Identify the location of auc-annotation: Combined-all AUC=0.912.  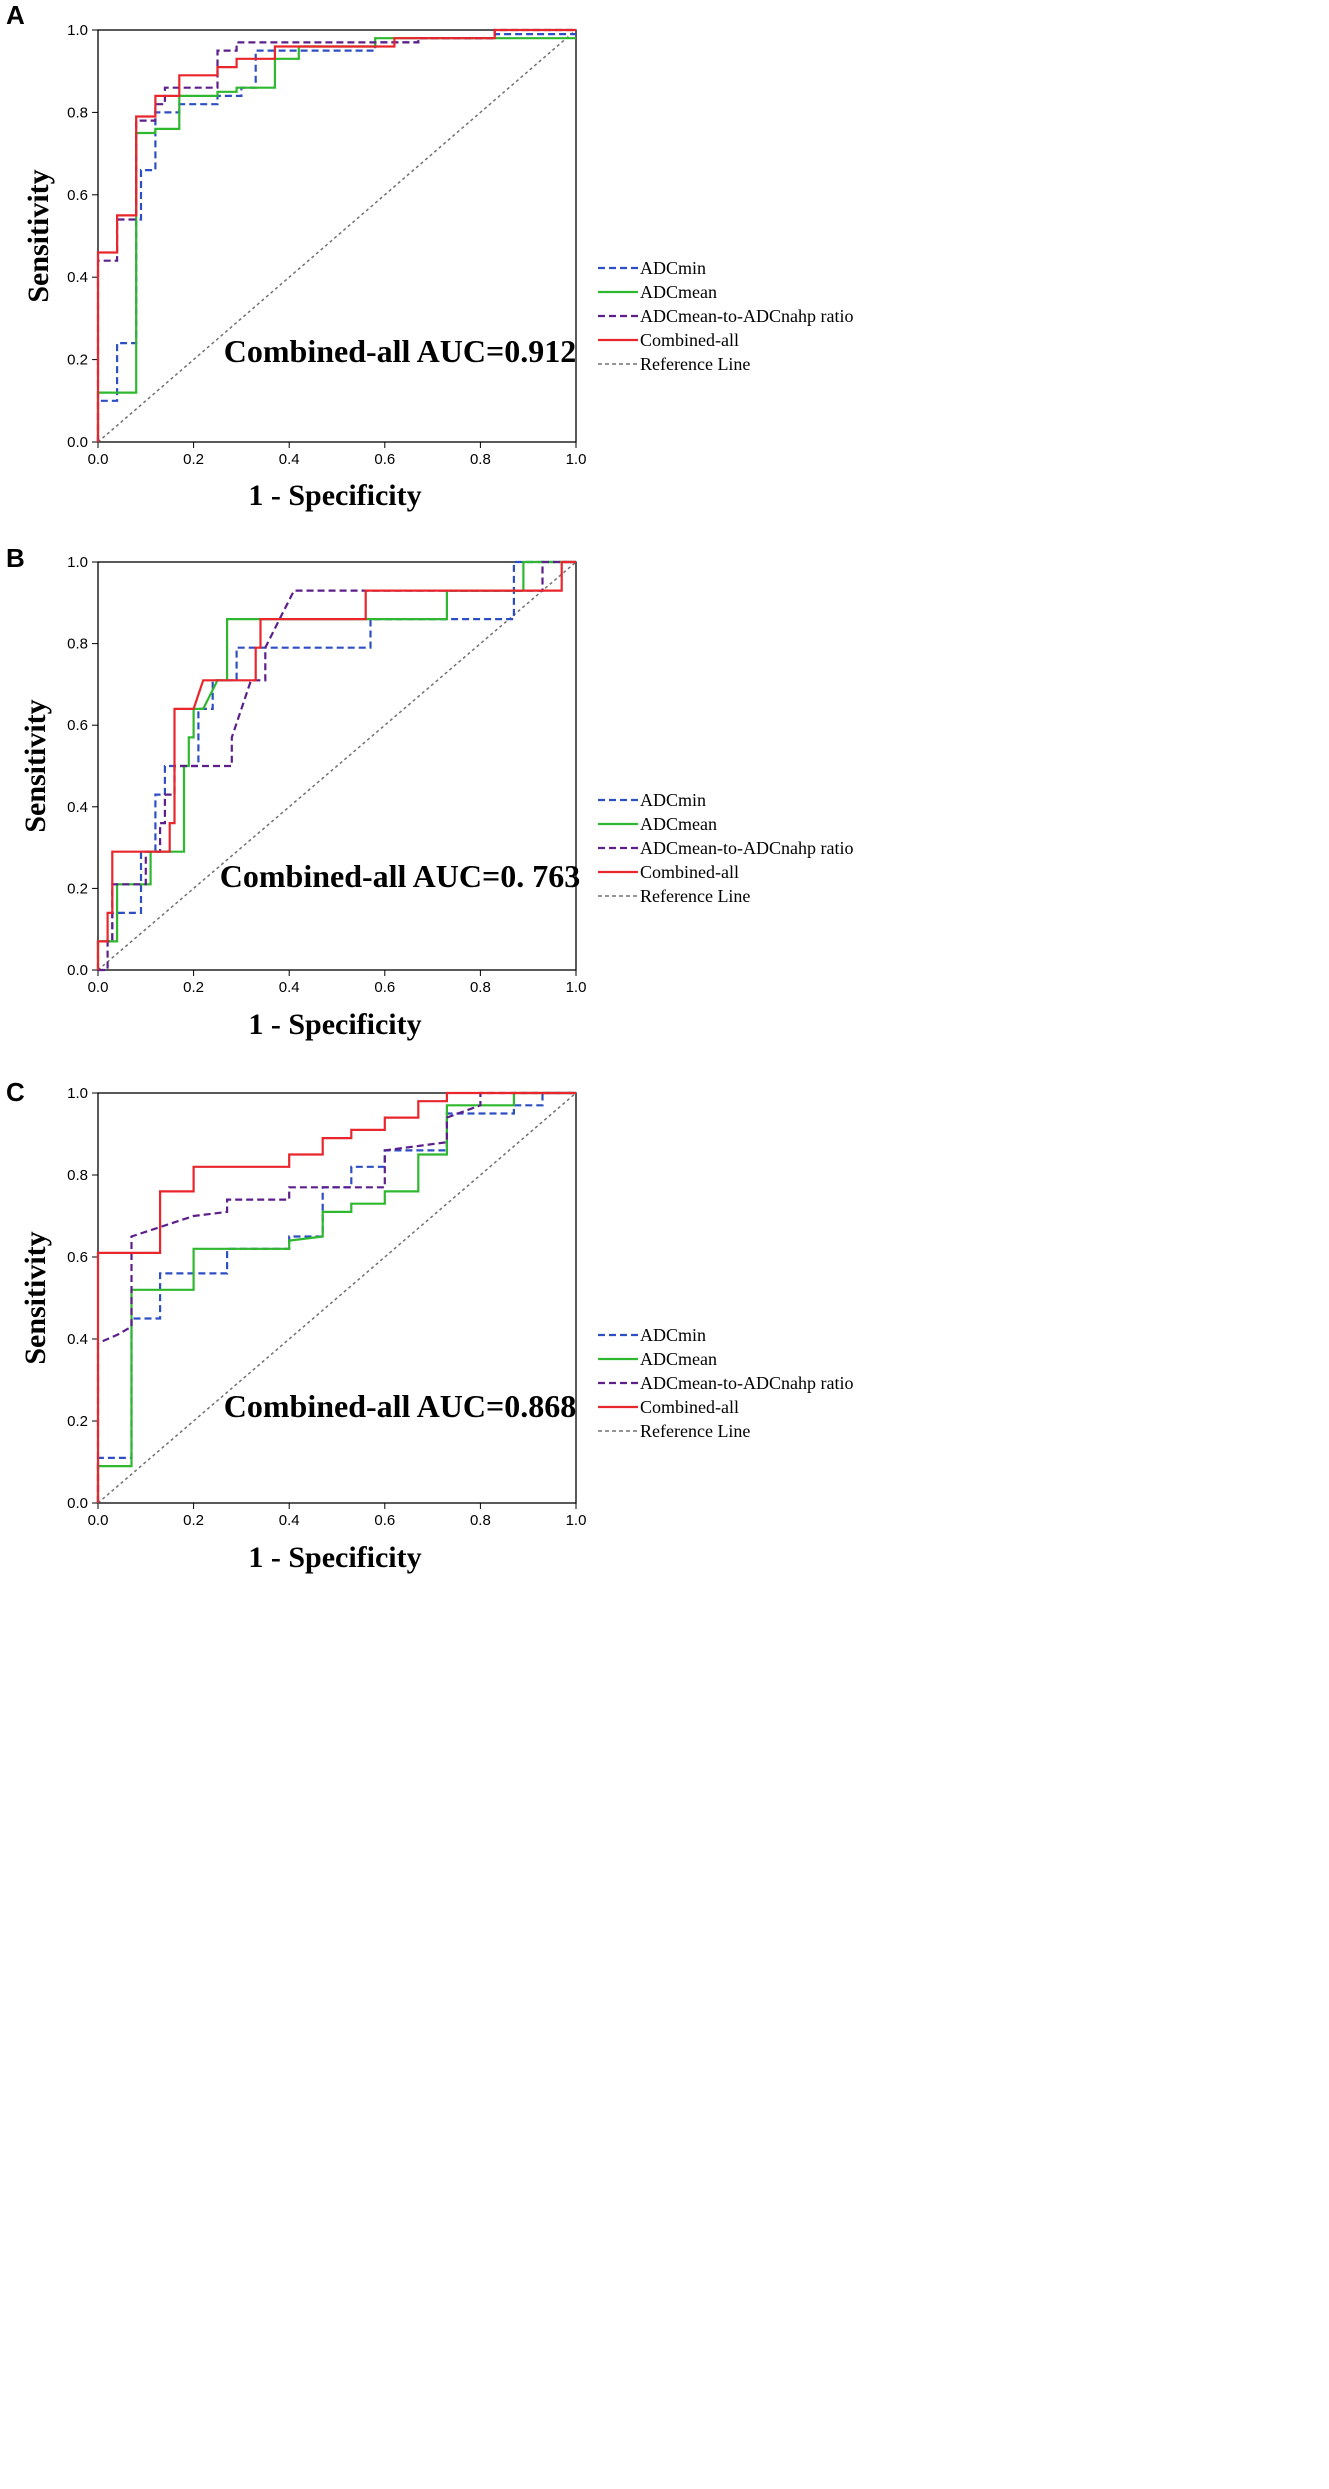
(400, 351).